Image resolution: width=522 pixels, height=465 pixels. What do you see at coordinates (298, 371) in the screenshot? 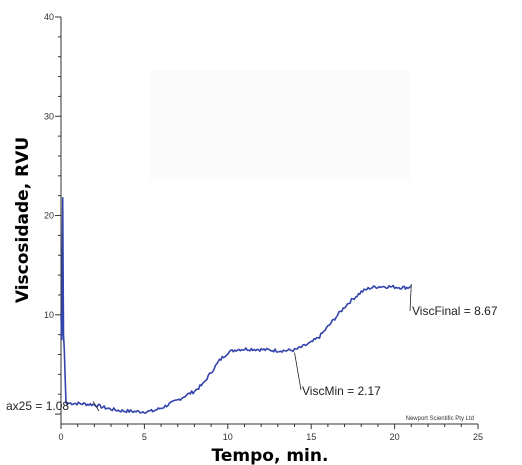
I see `viscmin-leader` at bounding box center [298, 371].